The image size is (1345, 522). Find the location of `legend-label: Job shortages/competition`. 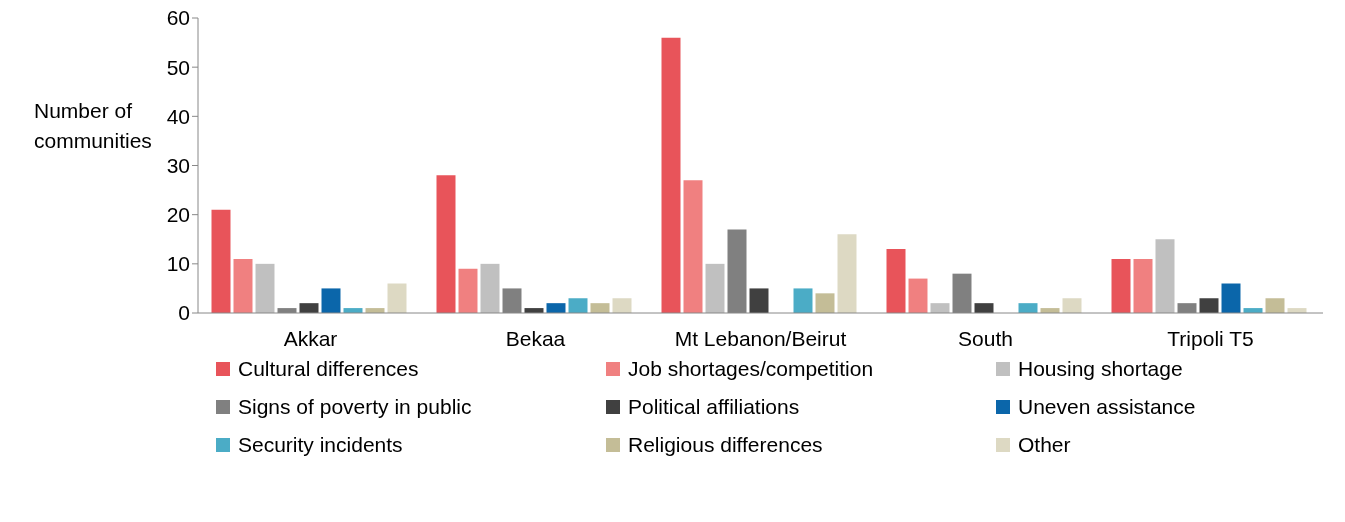

legend-label: Job shortages/competition is located at coordinates (751, 369).